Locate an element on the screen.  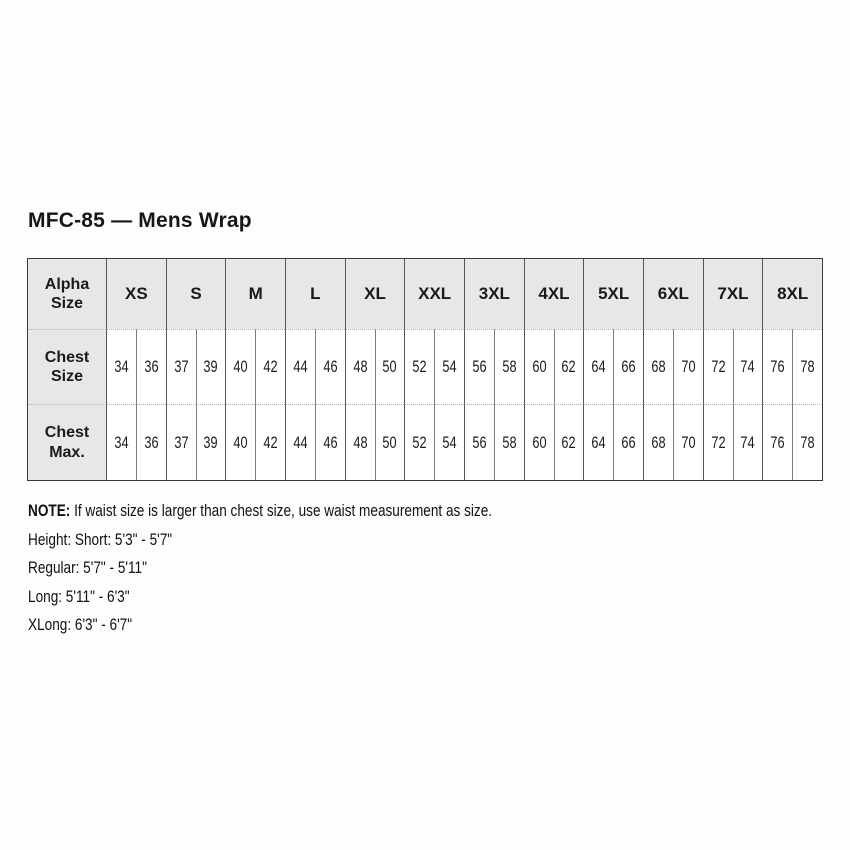
chest-max-value: 72 is located at coordinates (717, 442).